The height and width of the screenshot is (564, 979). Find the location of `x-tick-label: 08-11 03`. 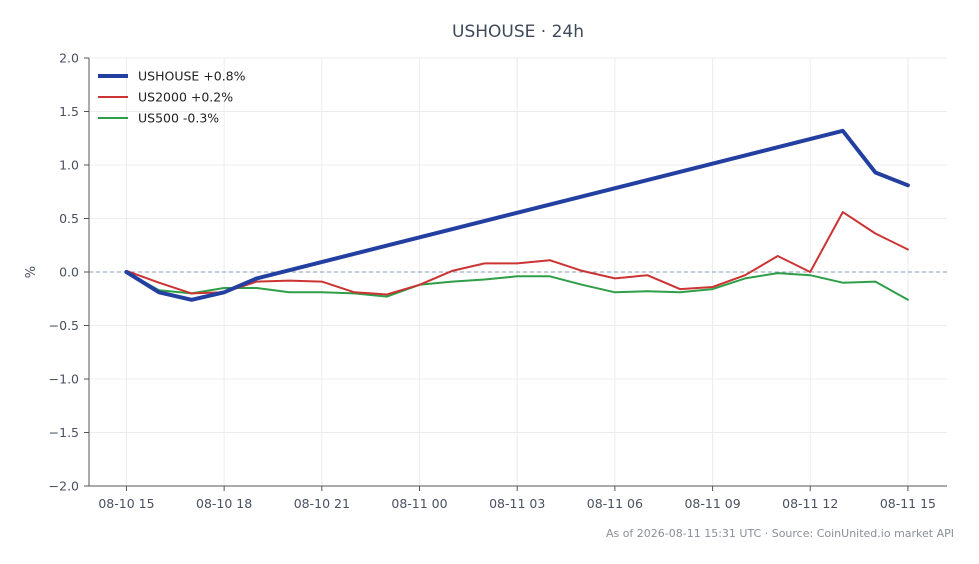

x-tick-label: 08-11 03 is located at coordinates (517, 503).